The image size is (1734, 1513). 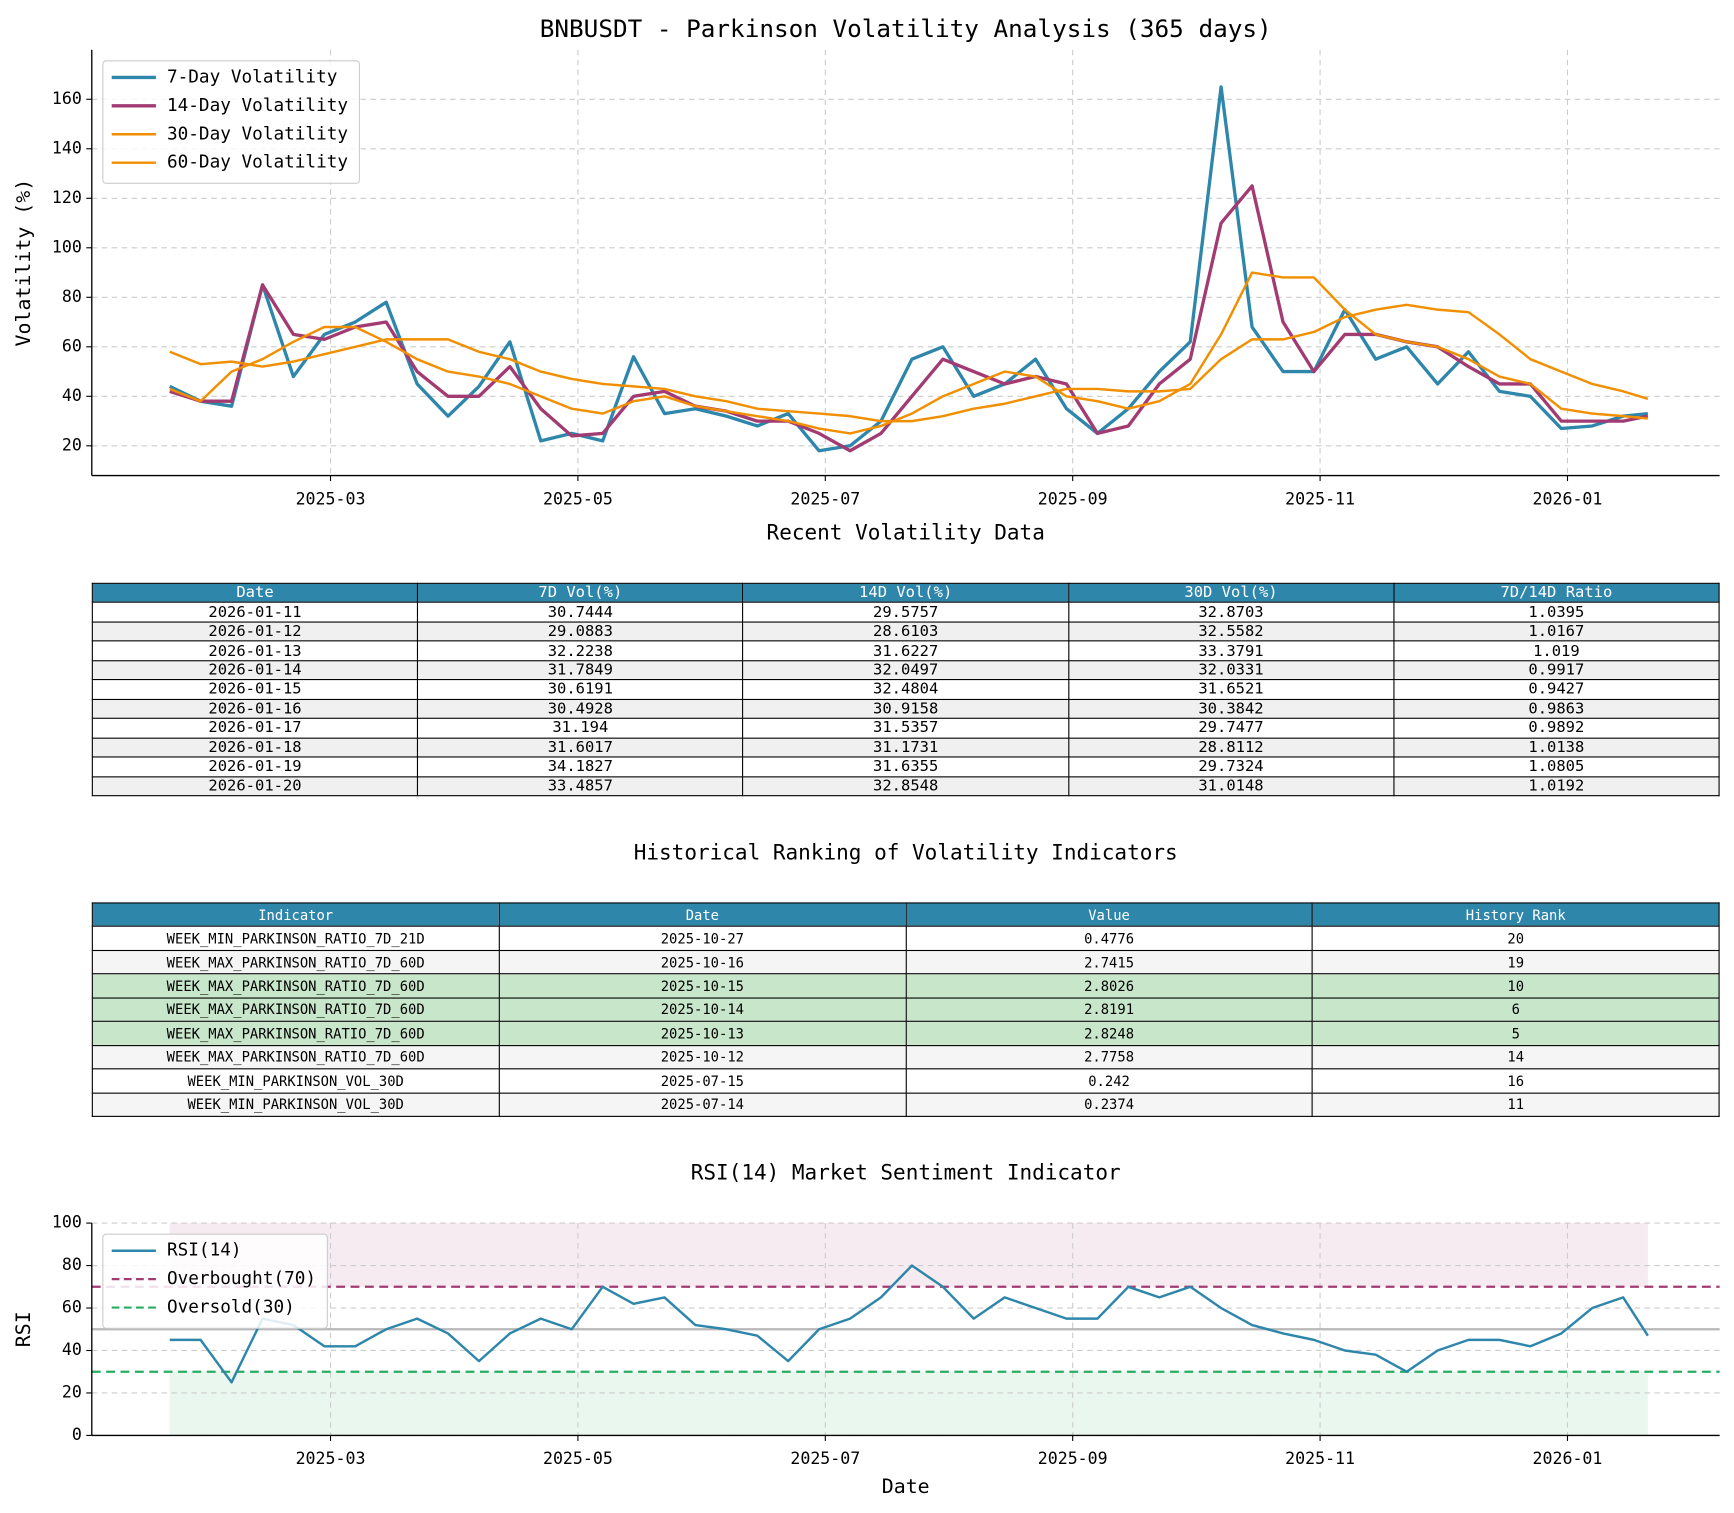 I want to click on table-cell: 29.7324, so click(x=1231, y=766).